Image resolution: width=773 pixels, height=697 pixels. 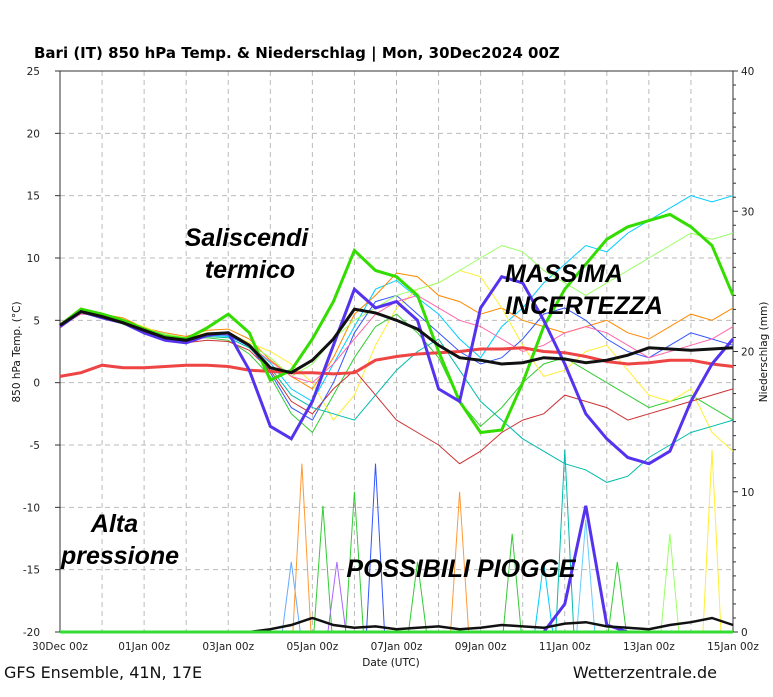 I want to click on y2-tick-label: 30, so click(x=747, y=212).